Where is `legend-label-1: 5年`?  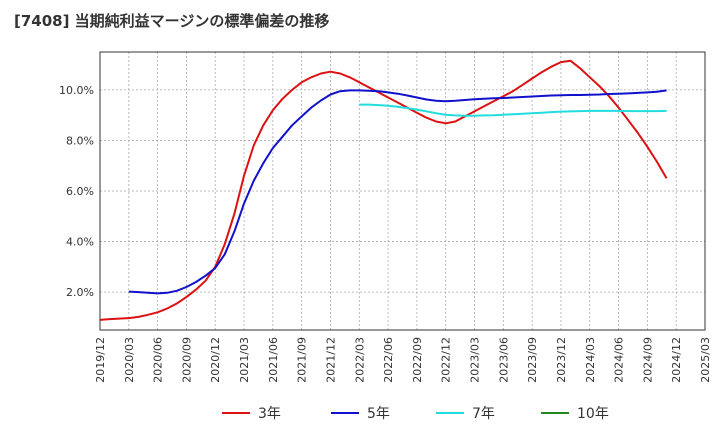
legend-label-1: 5年 is located at coordinates (378, 414).